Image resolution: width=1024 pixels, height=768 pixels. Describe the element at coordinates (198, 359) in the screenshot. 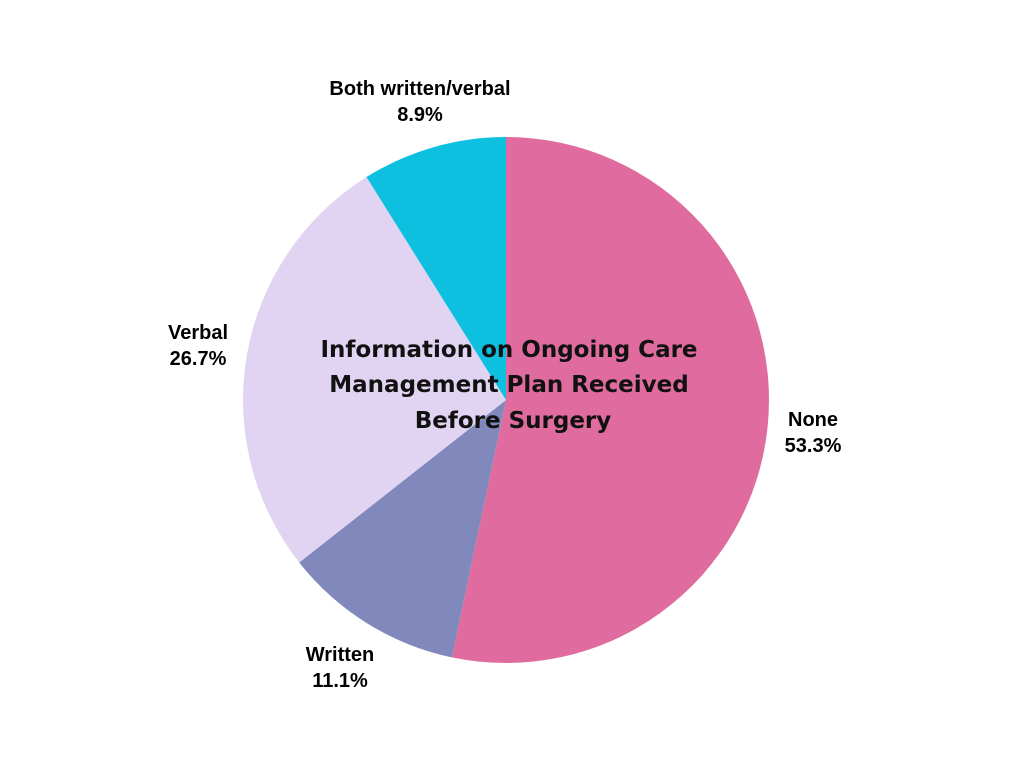

I see `slice-value-label: 26.7%` at that location.